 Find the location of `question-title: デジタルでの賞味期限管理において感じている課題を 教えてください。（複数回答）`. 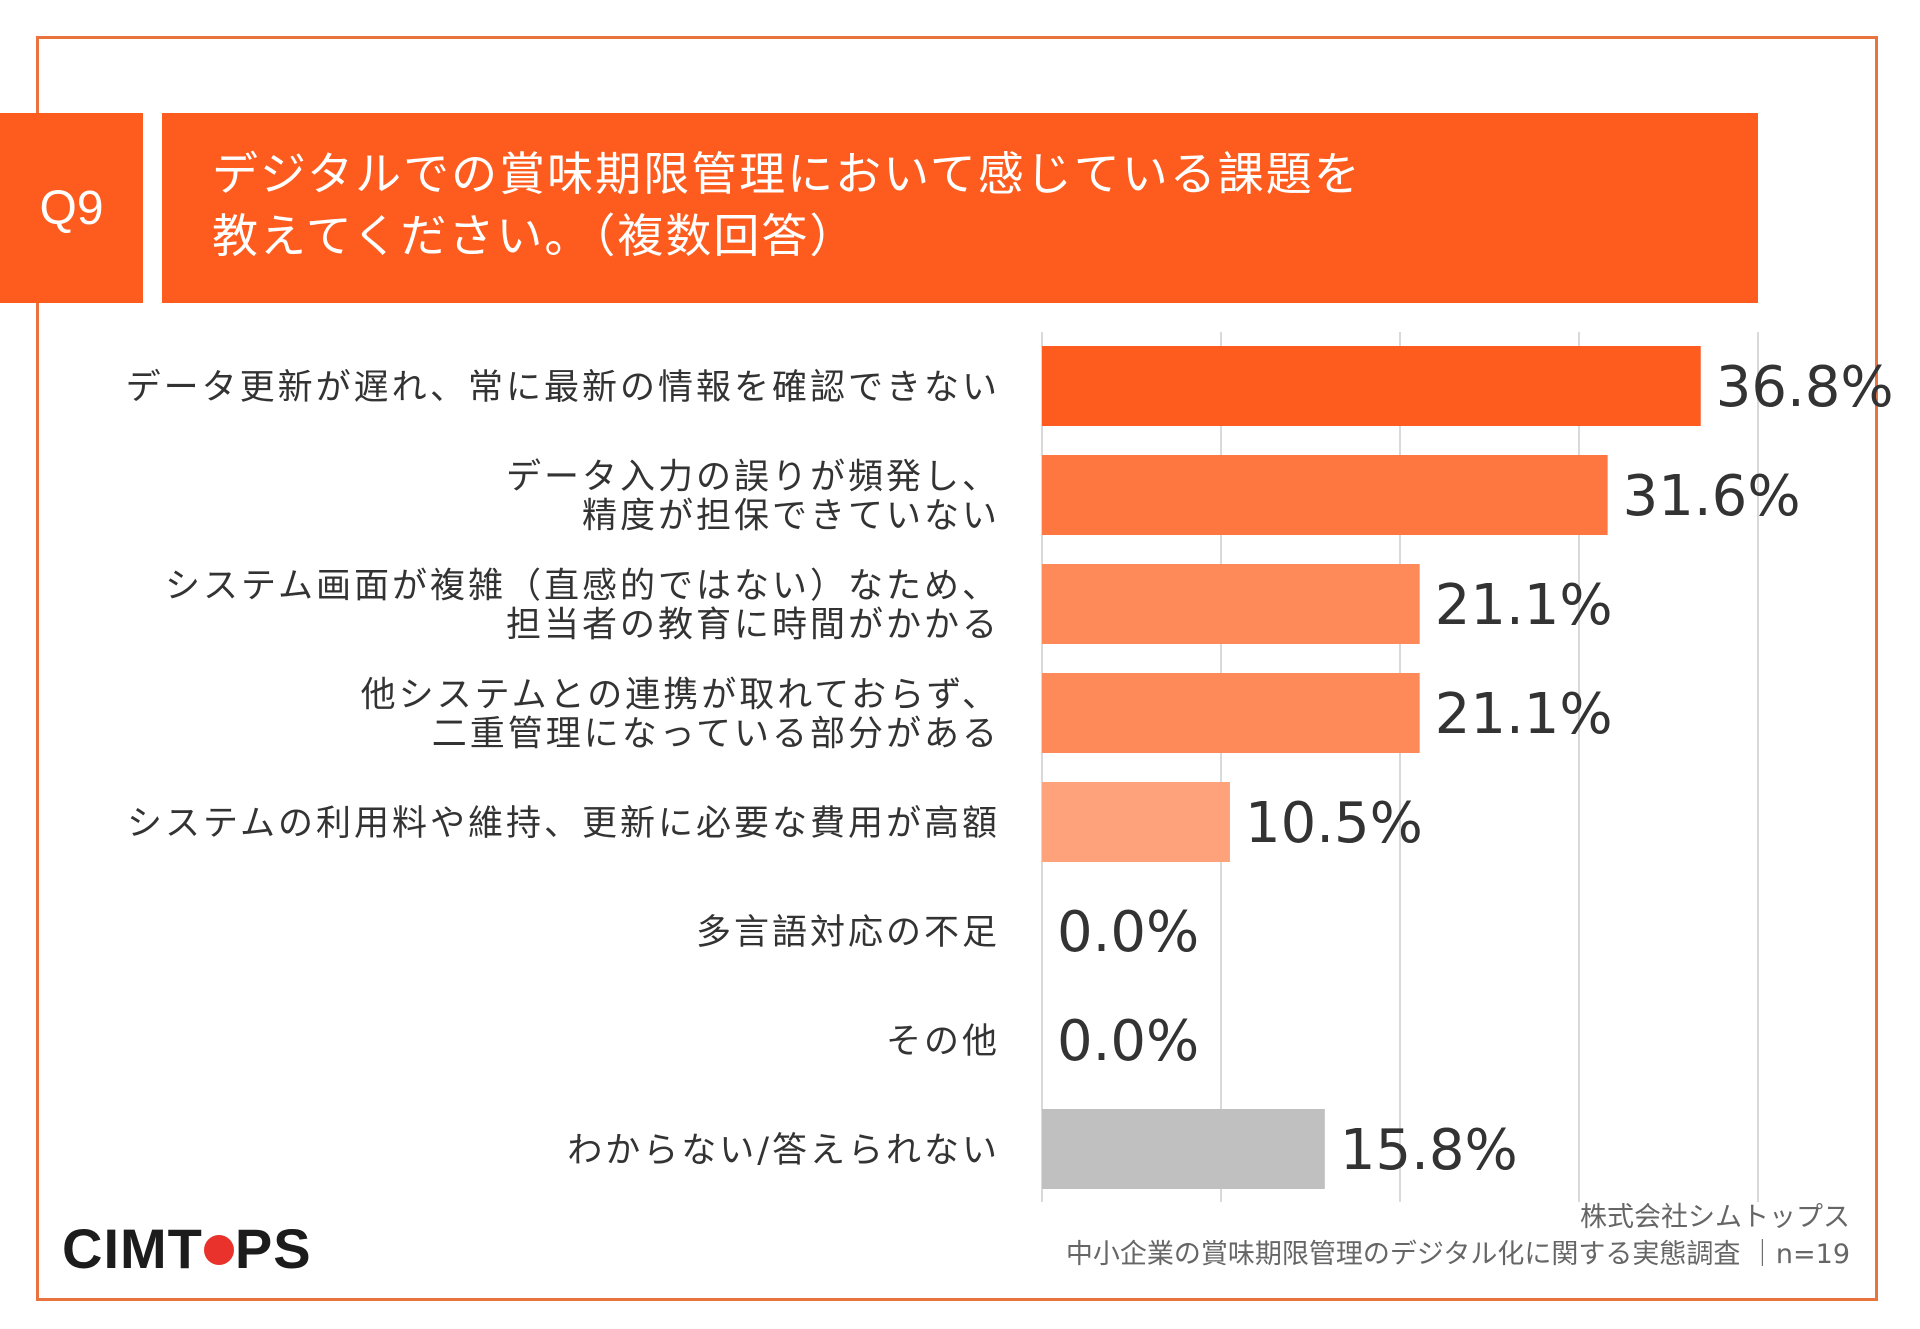

question-title: デジタルでの賞味期限管理において感じている課題を 教えてください。（複数回答） is located at coordinates (960, 208).